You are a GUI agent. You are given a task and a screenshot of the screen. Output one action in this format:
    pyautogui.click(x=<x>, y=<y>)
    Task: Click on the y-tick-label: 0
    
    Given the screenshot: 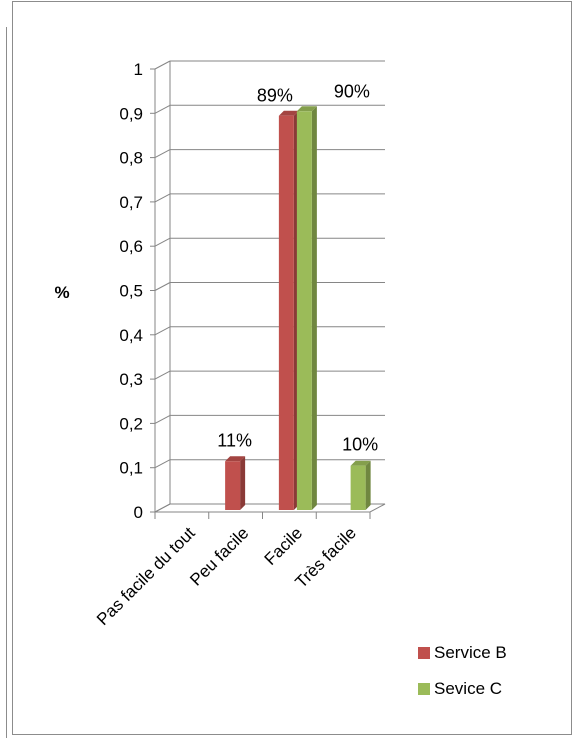 What is the action you would take?
    pyautogui.click(x=138, y=512)
    